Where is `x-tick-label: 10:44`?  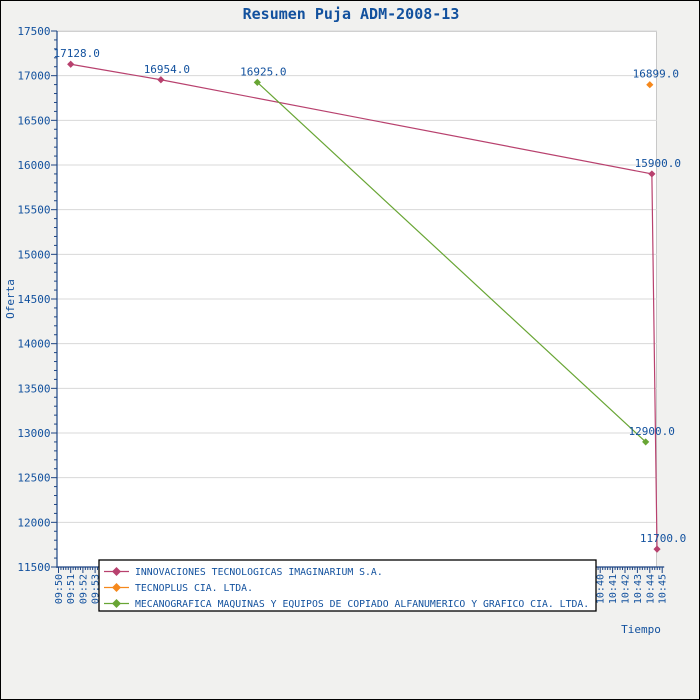 x-tick-label: 10:44 is located at coordinates (650, 589).